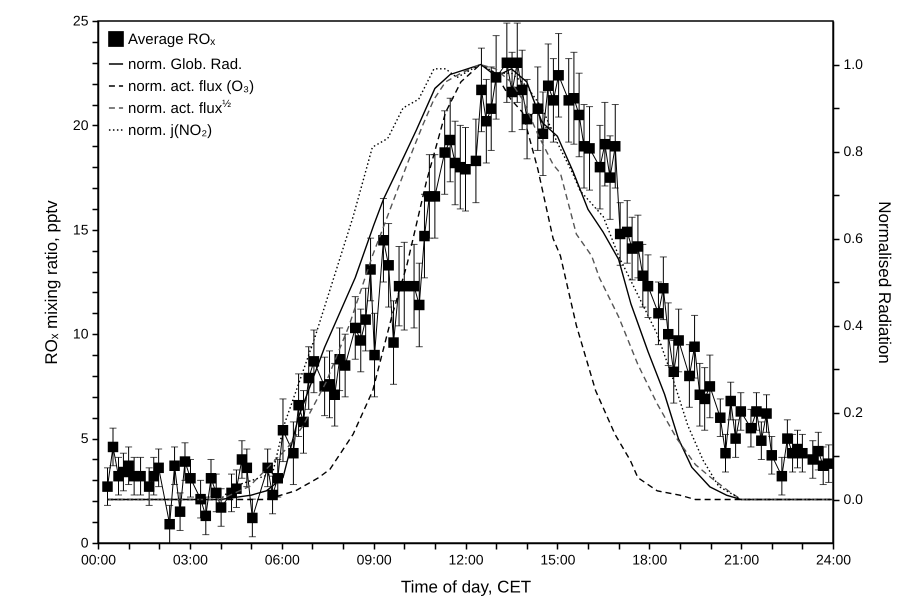 This screenshot has width=915, height=605. Describe the element at coordinates (80, 229) in the screenshot. I see `y-tick-label: 15` at that location.